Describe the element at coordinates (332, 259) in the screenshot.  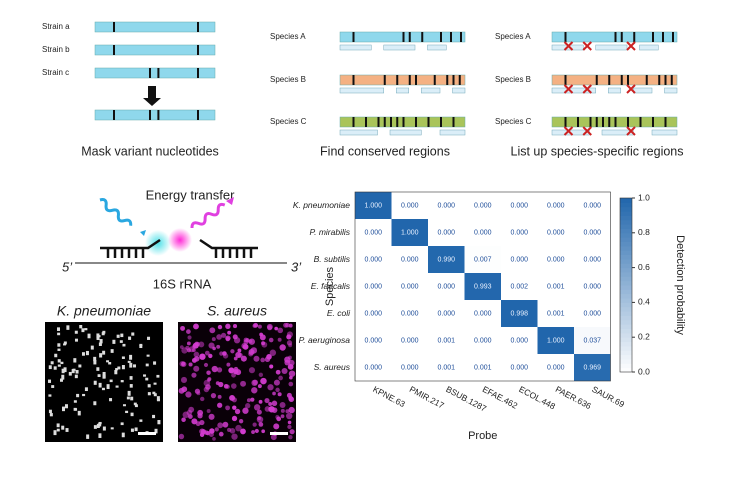
I see `y-tick-label: B. subtilis` at that location.